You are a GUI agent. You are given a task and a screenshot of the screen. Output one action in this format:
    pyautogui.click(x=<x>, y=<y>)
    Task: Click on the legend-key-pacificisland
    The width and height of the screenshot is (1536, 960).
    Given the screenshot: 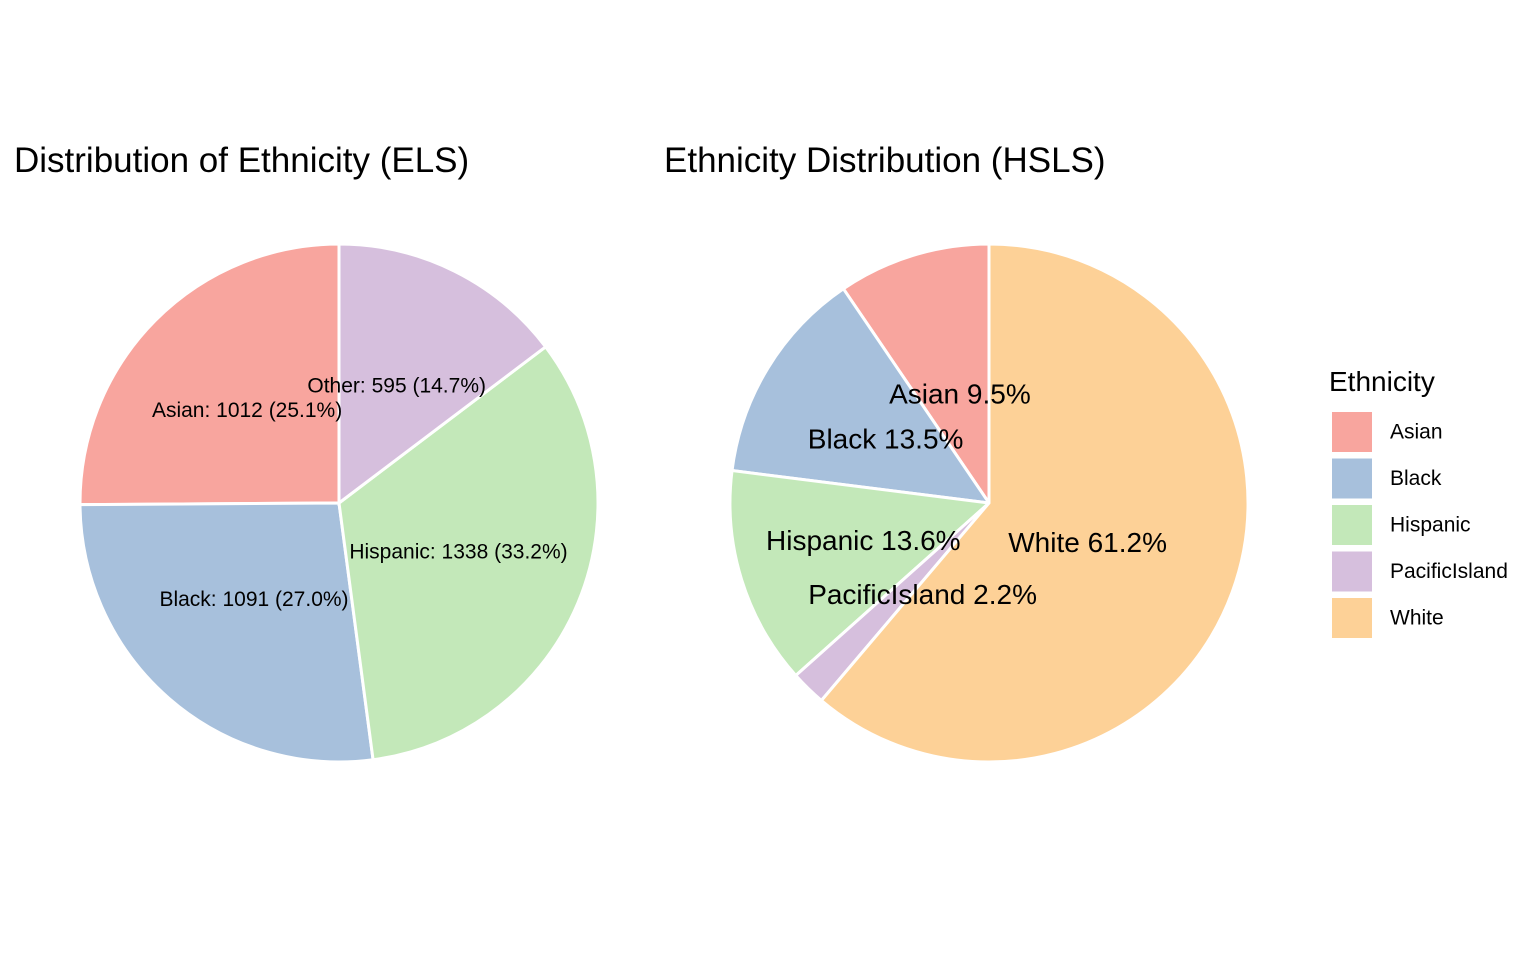 What is the action you would take?
    pyautogui.click(x=1352, y=571)
    